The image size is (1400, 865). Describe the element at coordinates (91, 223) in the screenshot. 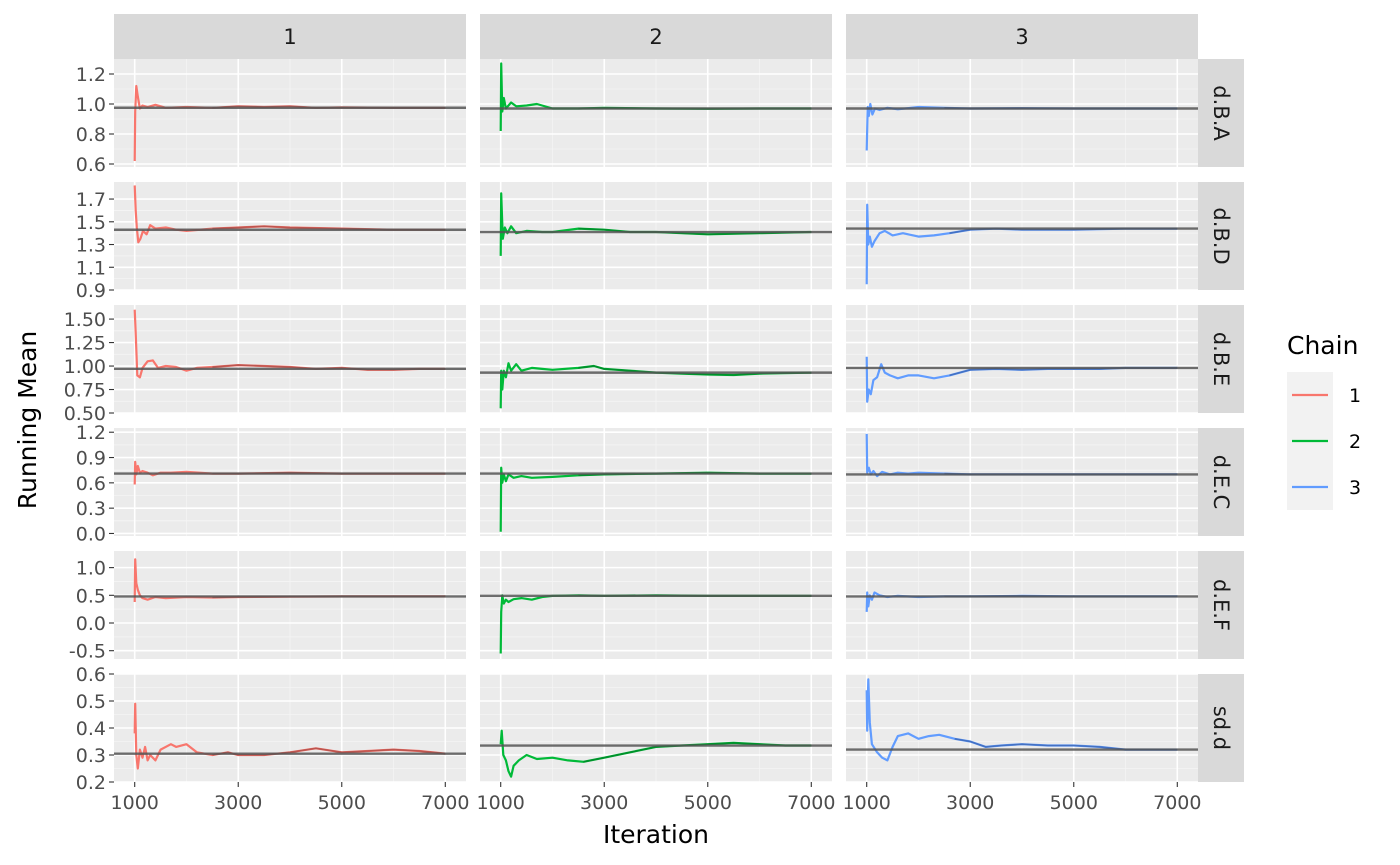

I see `y-tick-label: 1.5` at that location.